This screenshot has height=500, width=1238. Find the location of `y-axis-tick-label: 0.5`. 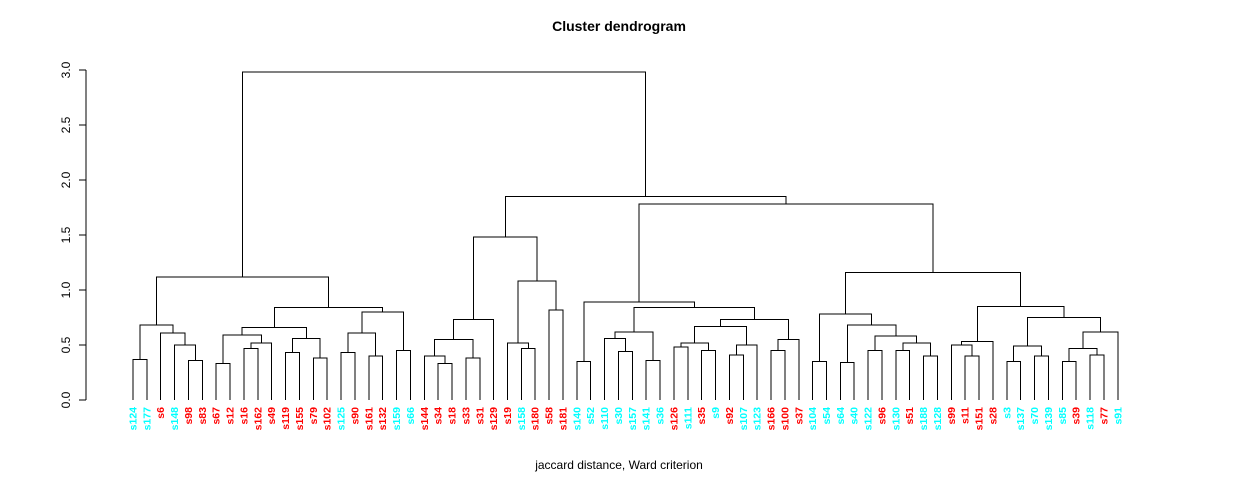

y-axis-tick-label: 0.5 is located at coordinates (66, 344).